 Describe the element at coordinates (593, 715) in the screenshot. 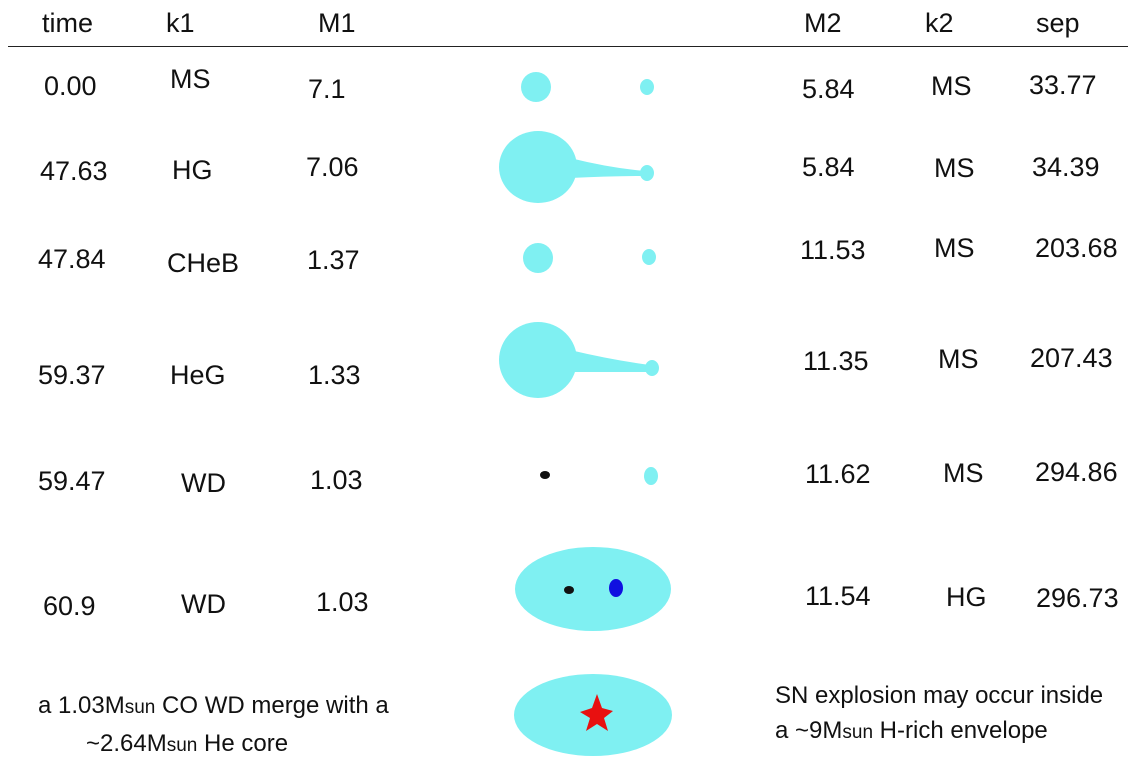

I see `merger-envelope` at that location.